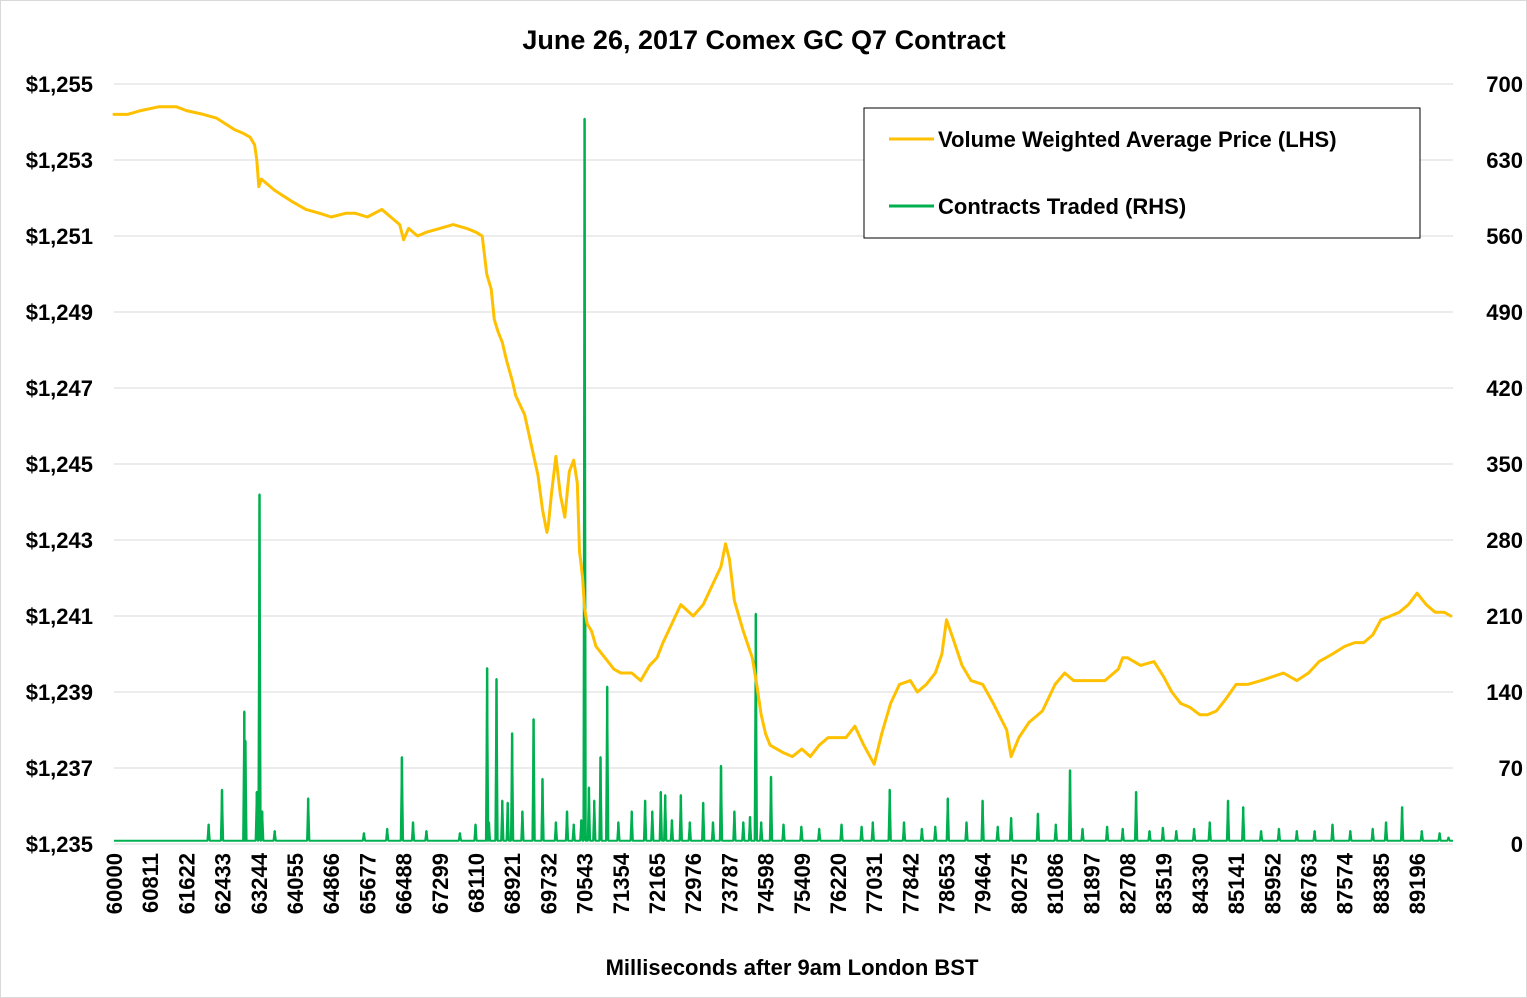 The width and height of the screenshot is (1527, 998). I want to click on x-tick-label: 78653, so click(947, 883).